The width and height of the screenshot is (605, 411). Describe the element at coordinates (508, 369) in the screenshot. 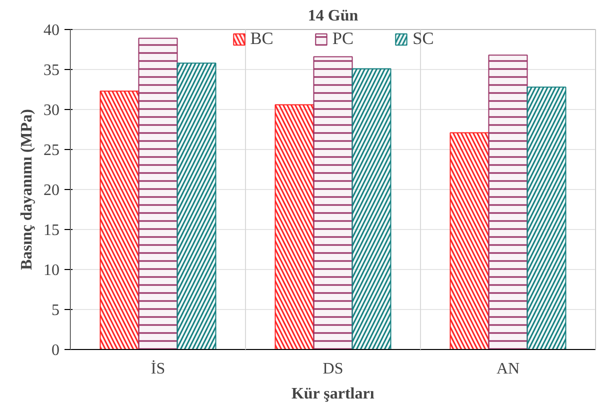

I see `x-tick-label: AN` at that location.